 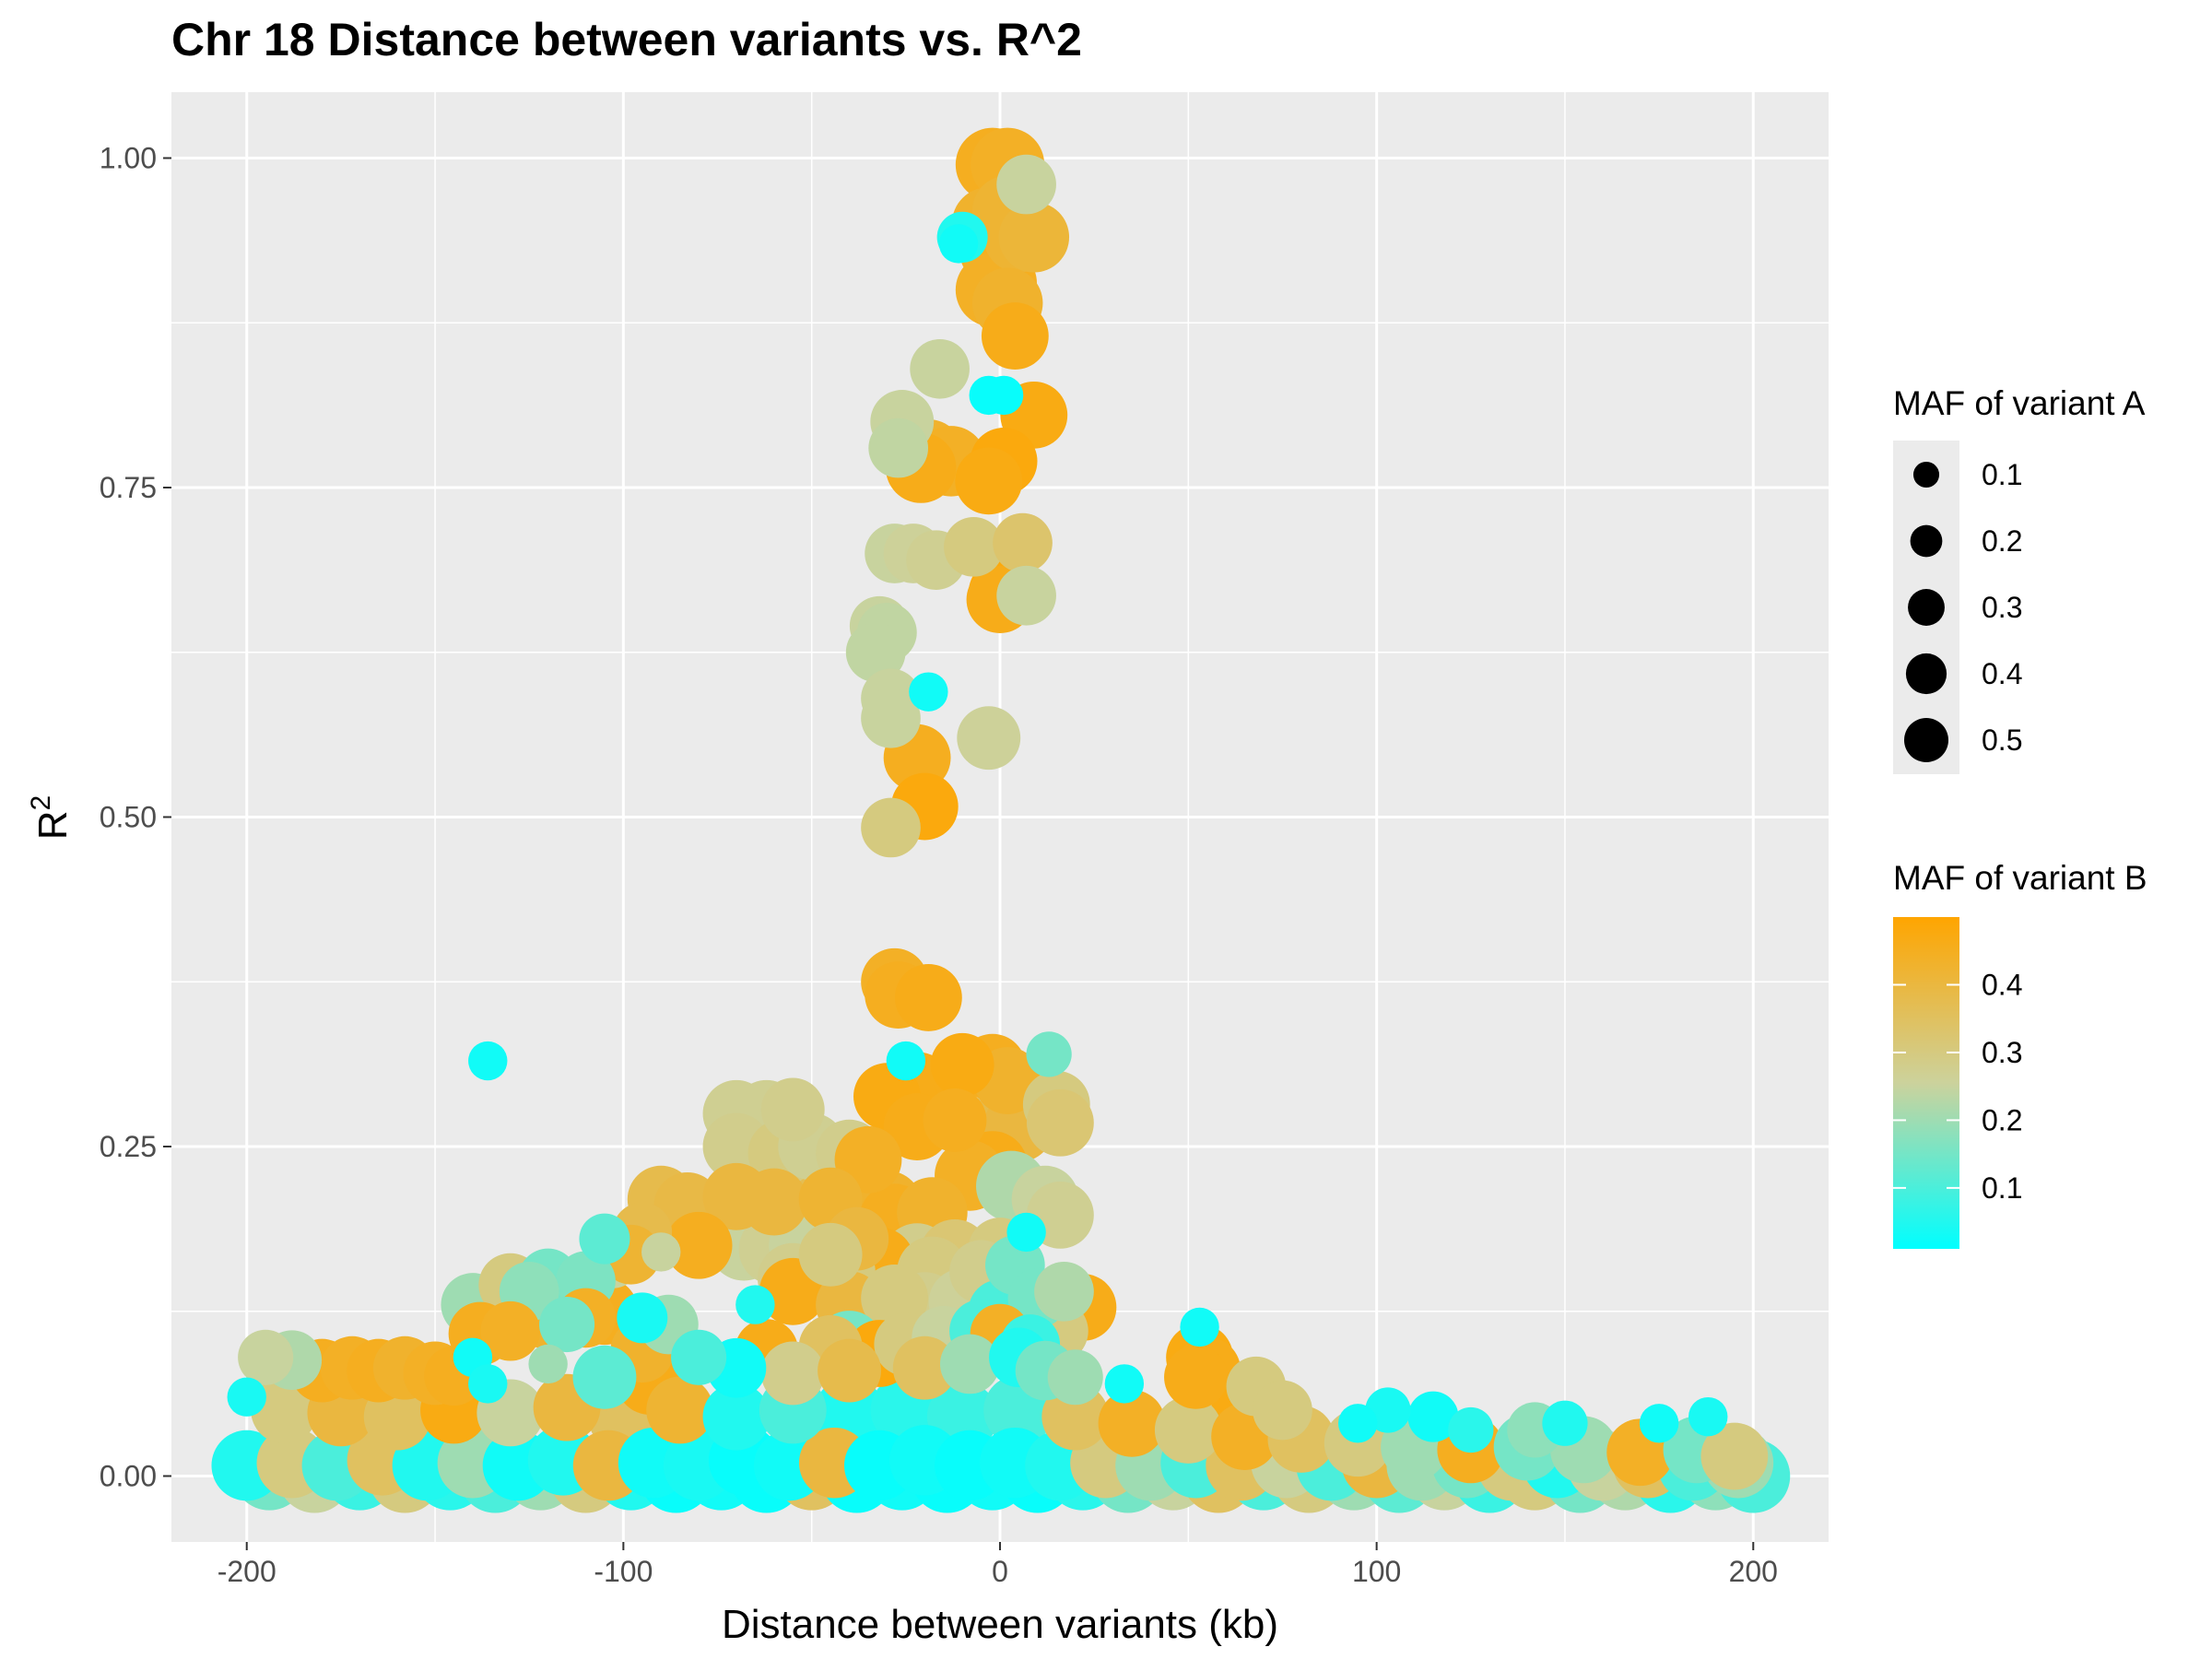 I want to click on size-legend-title: MAF of variant A, so click(x=2019, y=403).